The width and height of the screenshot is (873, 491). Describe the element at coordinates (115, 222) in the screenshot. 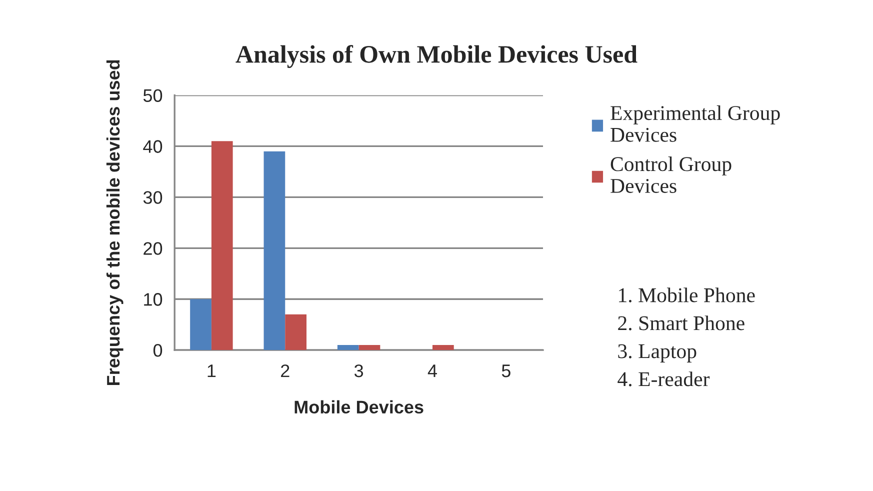

I see `y-axis-title: Frequency of the mobile devices used` at that location.